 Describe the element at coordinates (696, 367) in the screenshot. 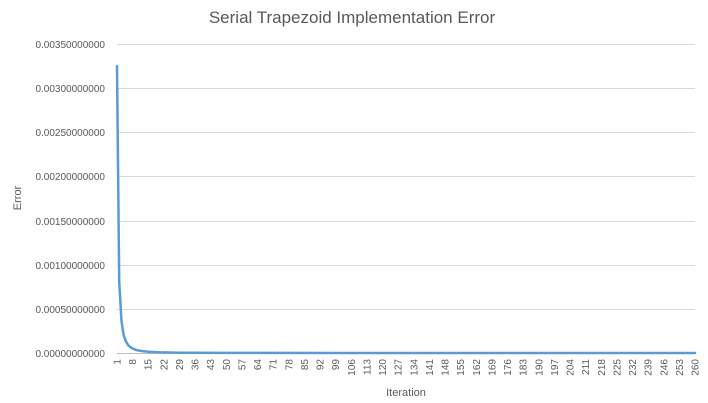

I see `x-tick-label: 260` at that location.